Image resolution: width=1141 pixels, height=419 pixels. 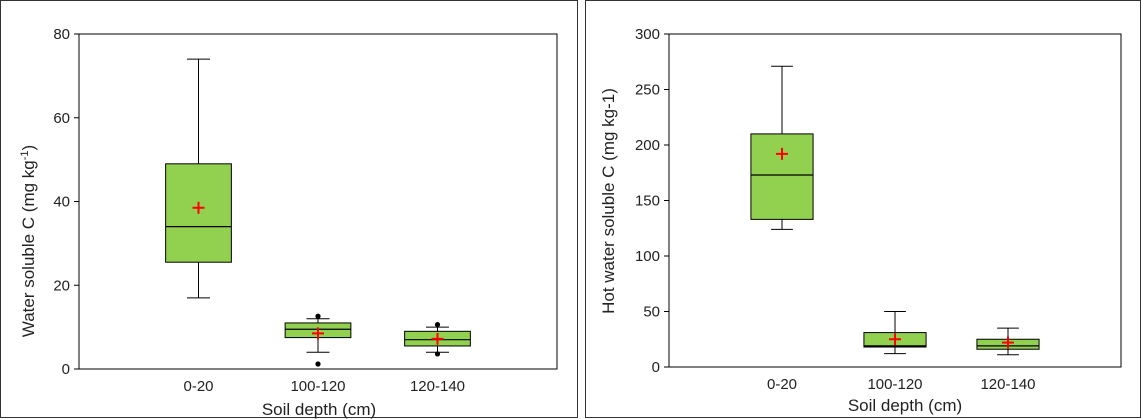 I want to click on y-tick-label: 300, so click(x=647, y=34).